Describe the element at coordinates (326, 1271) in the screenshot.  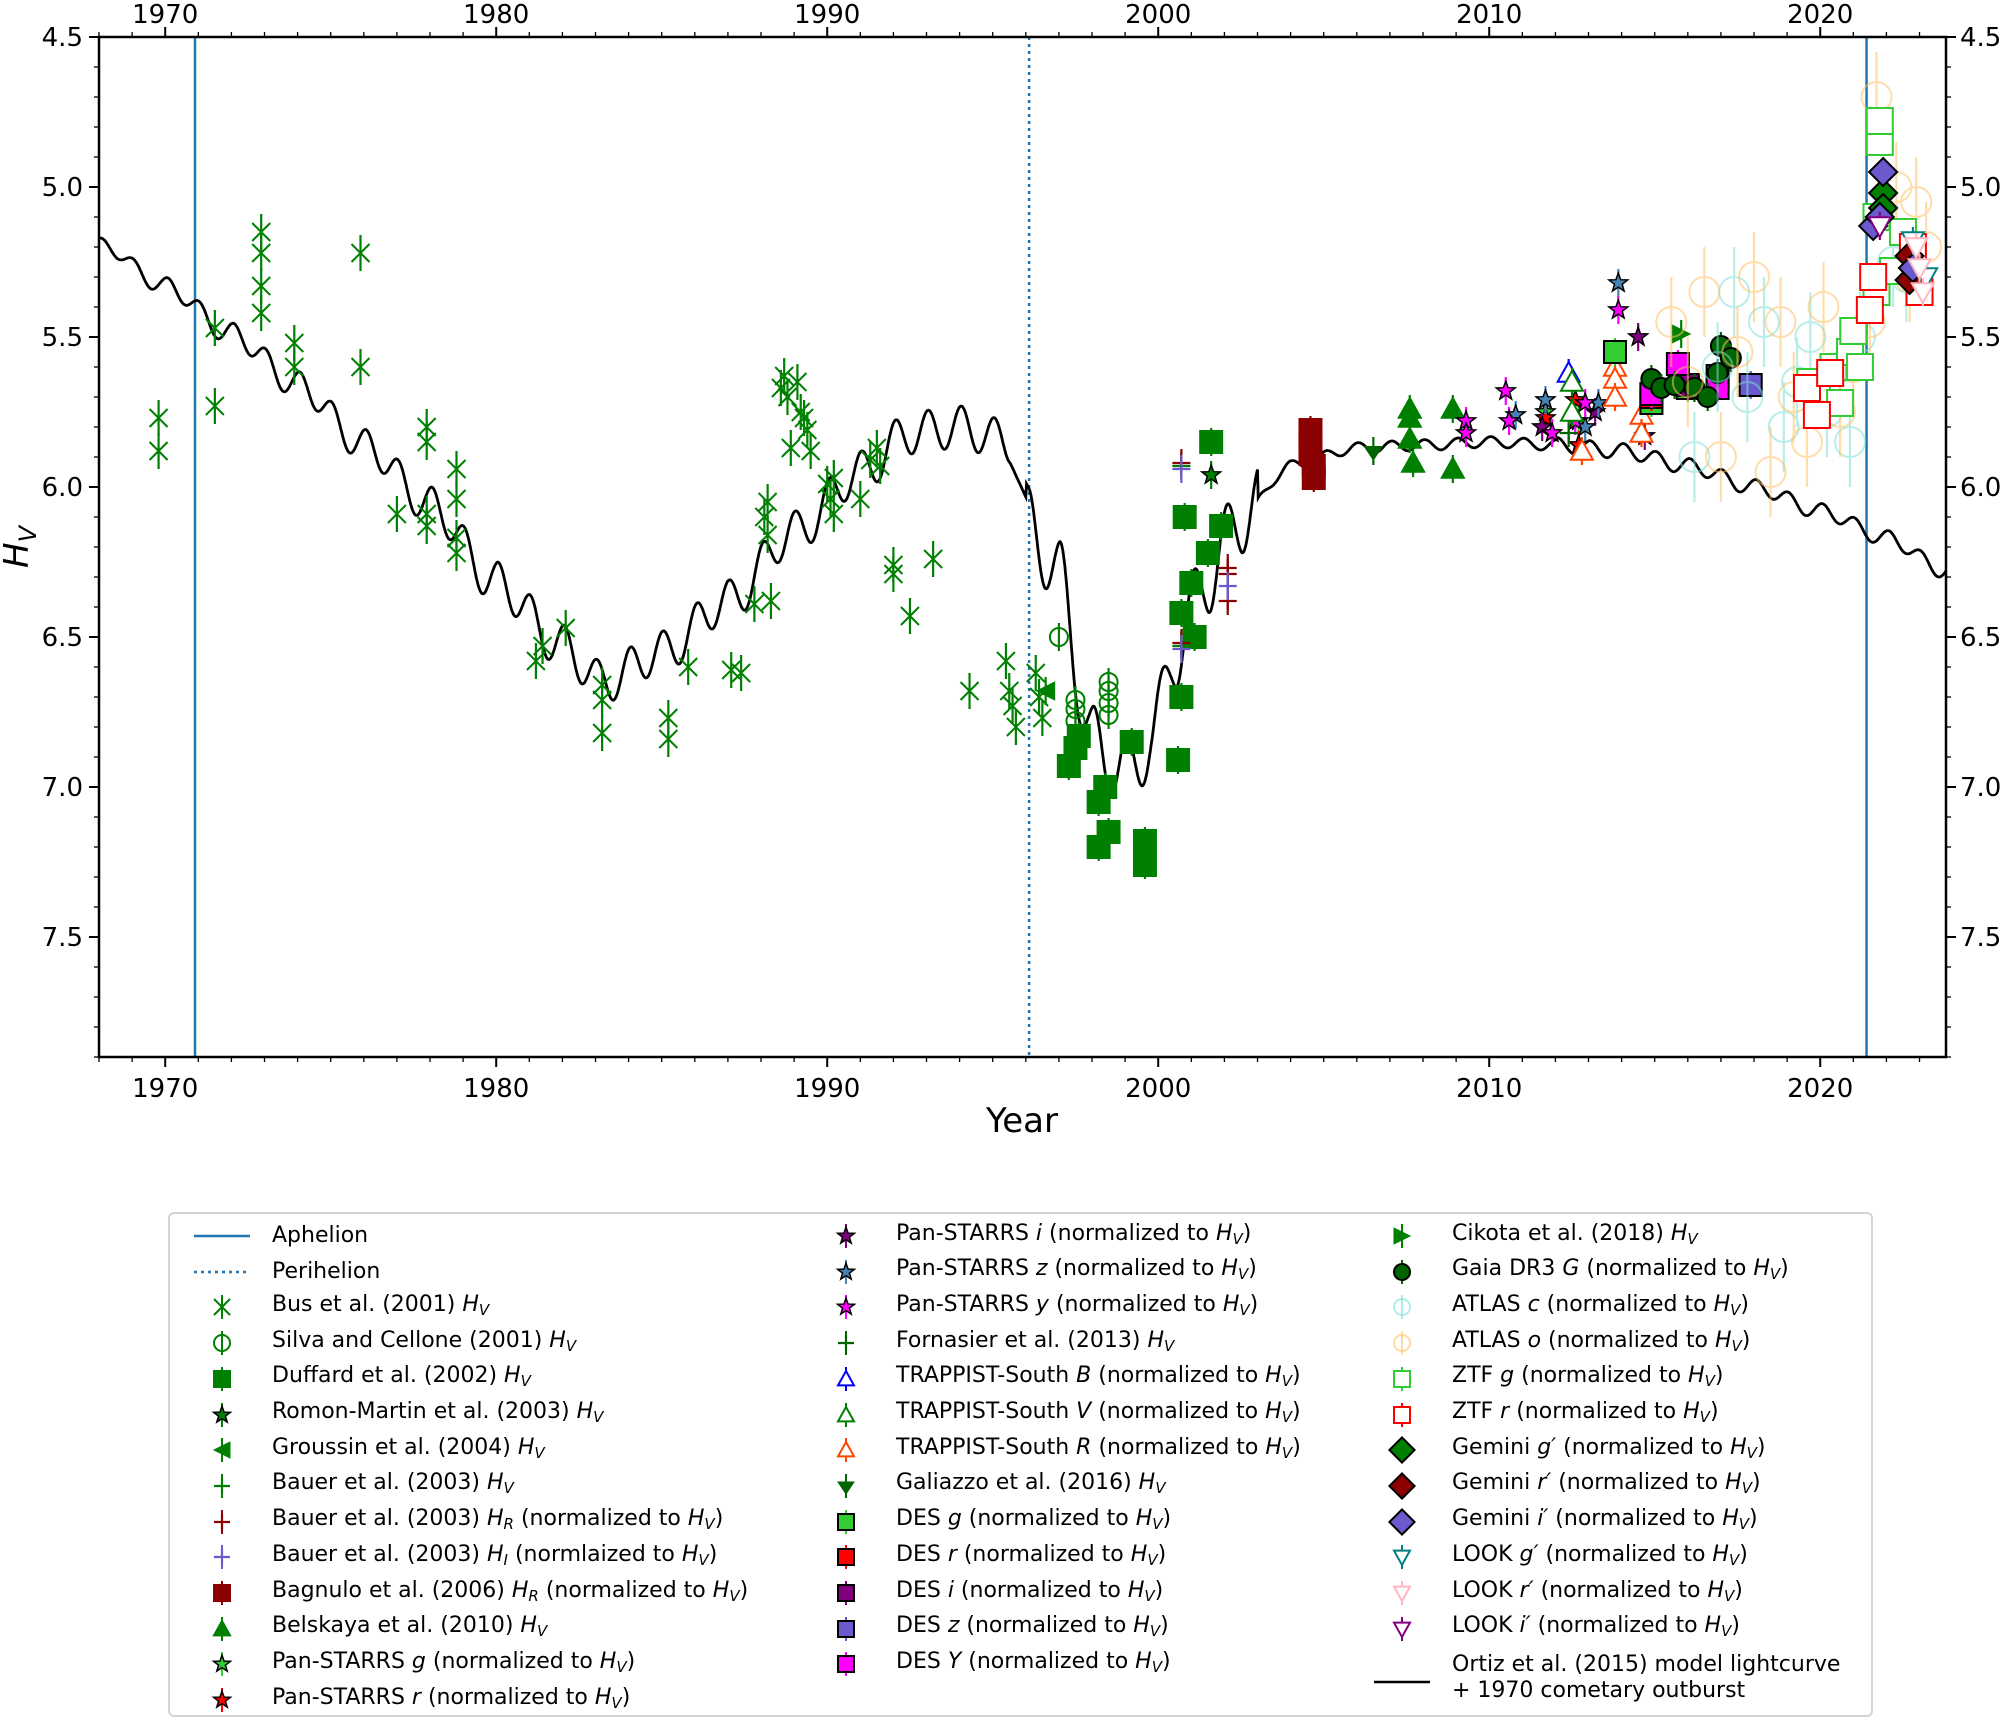
I see `legend-label: Perihelion` at that location.